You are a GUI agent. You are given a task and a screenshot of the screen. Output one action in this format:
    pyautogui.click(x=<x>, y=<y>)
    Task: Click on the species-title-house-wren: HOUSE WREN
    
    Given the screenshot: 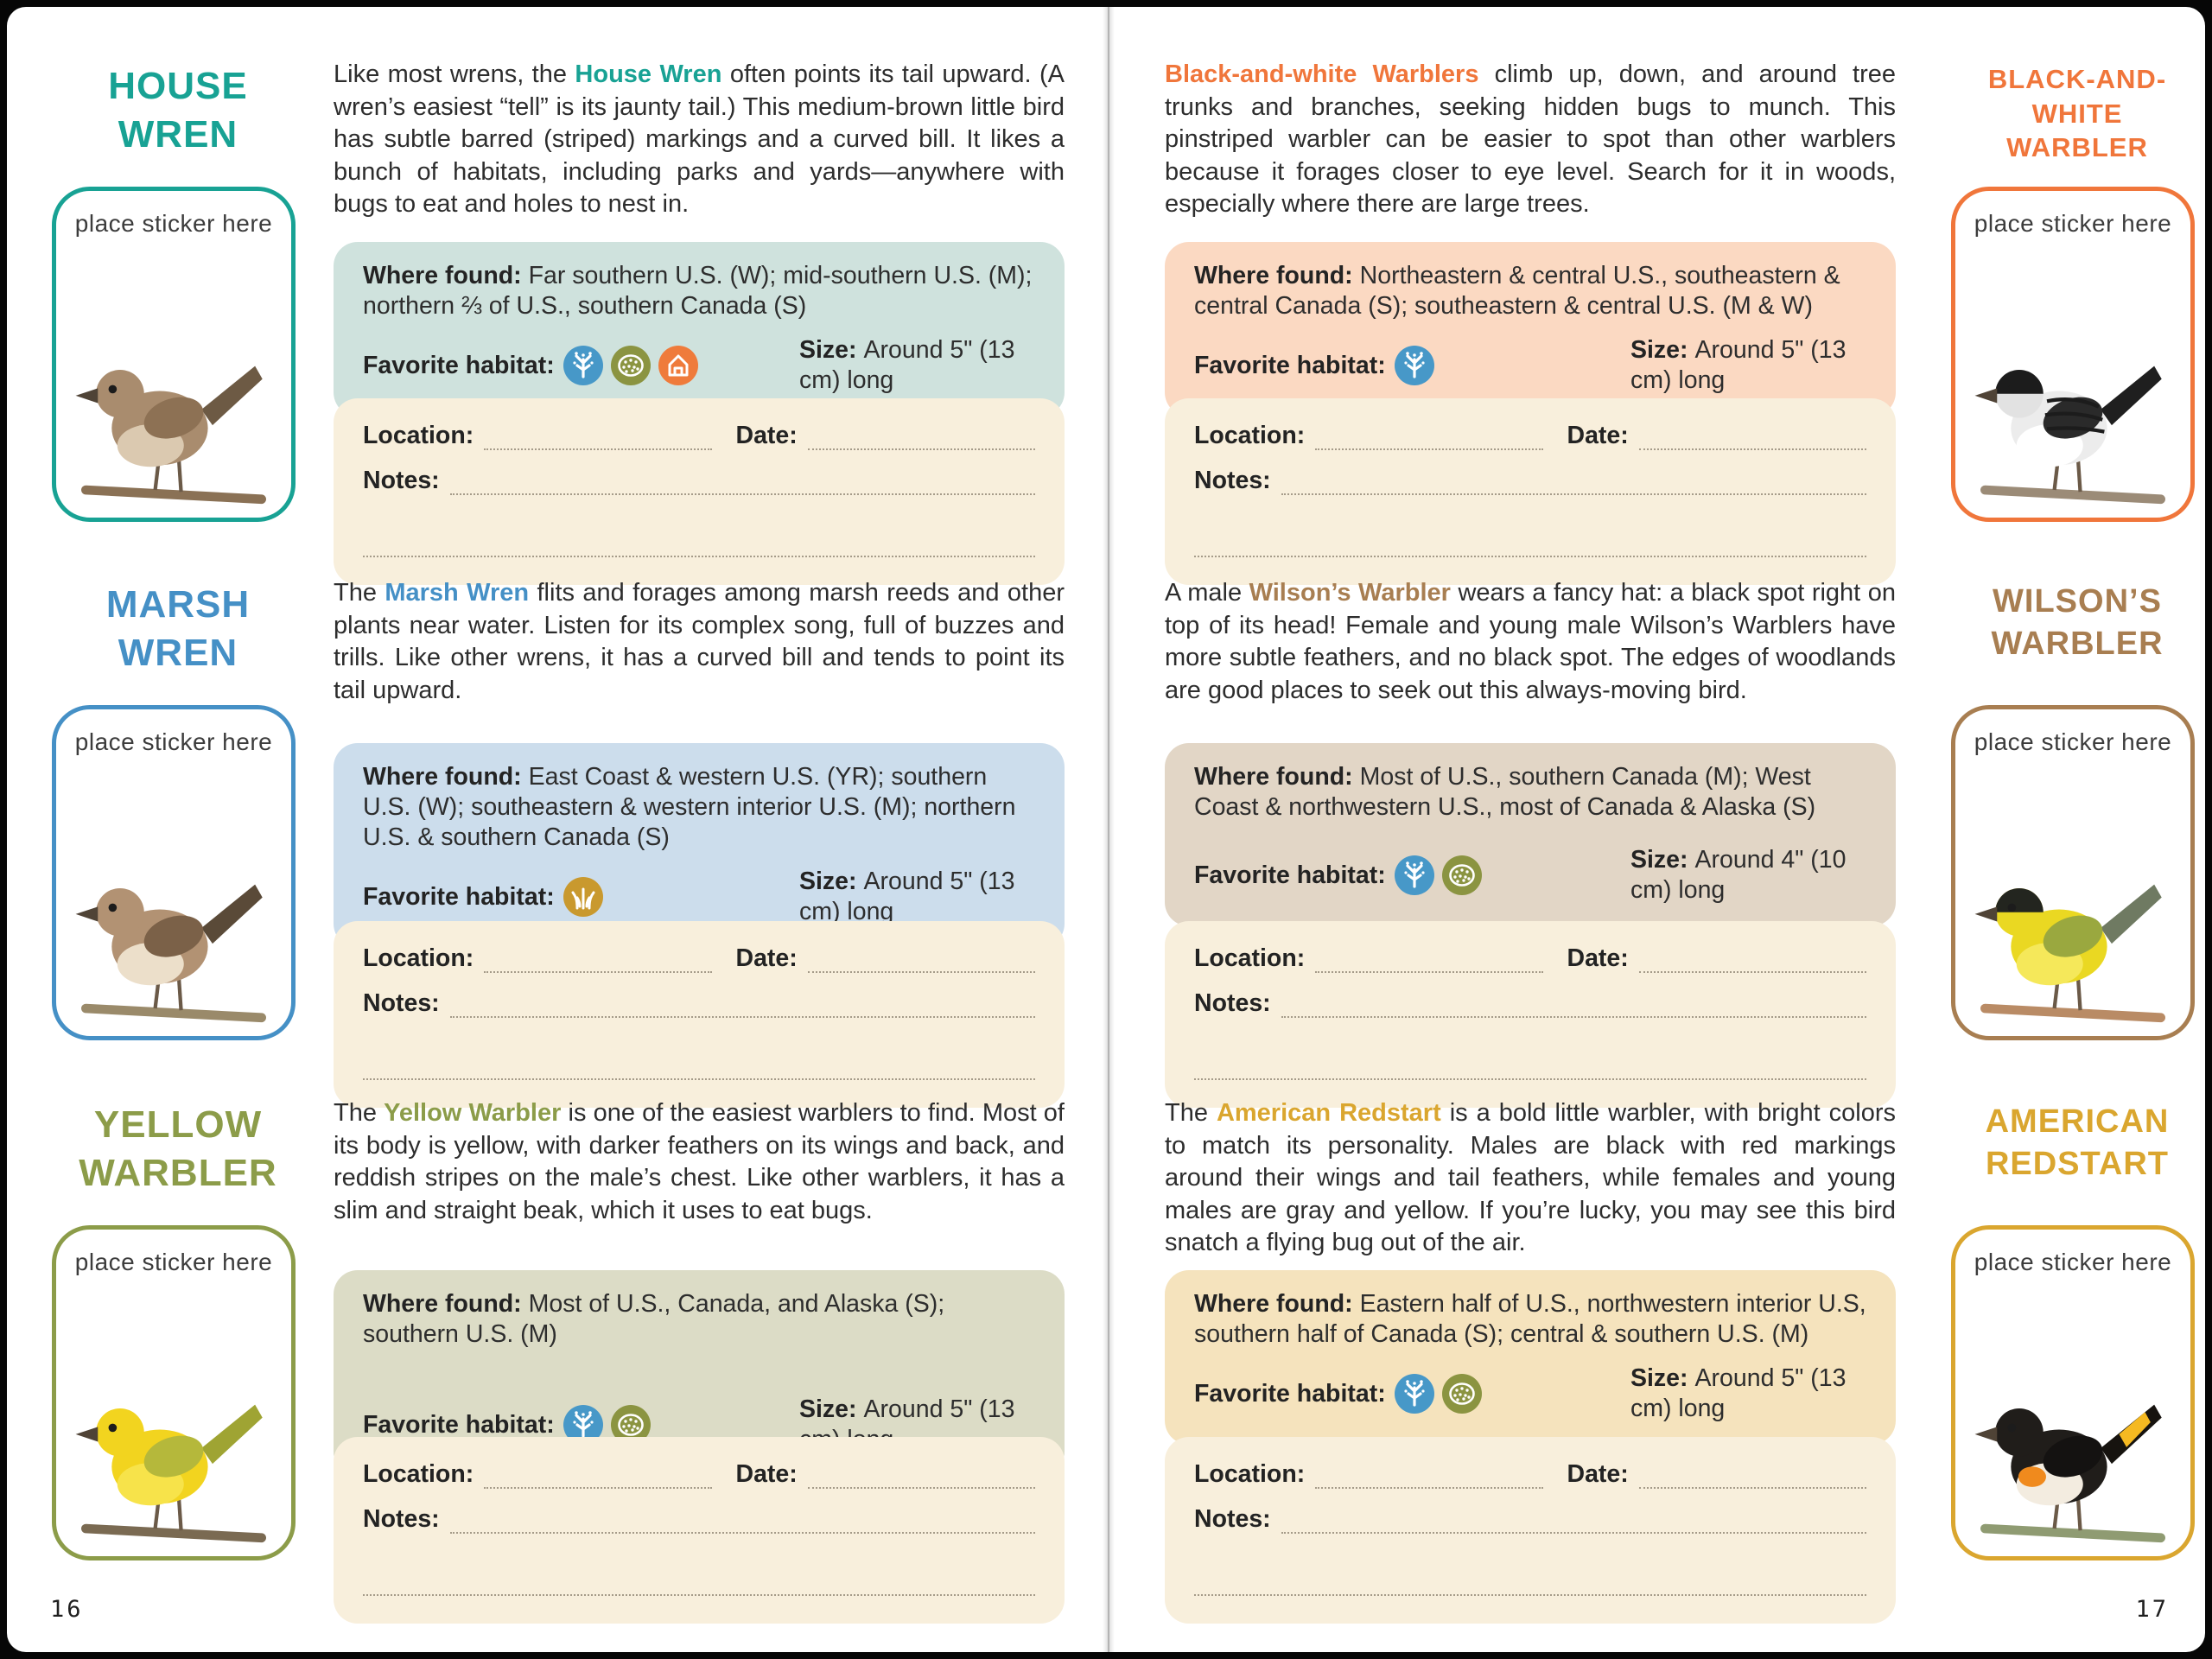 What is the action you would take?
    pyautogui.click(x=178, y=110)
    